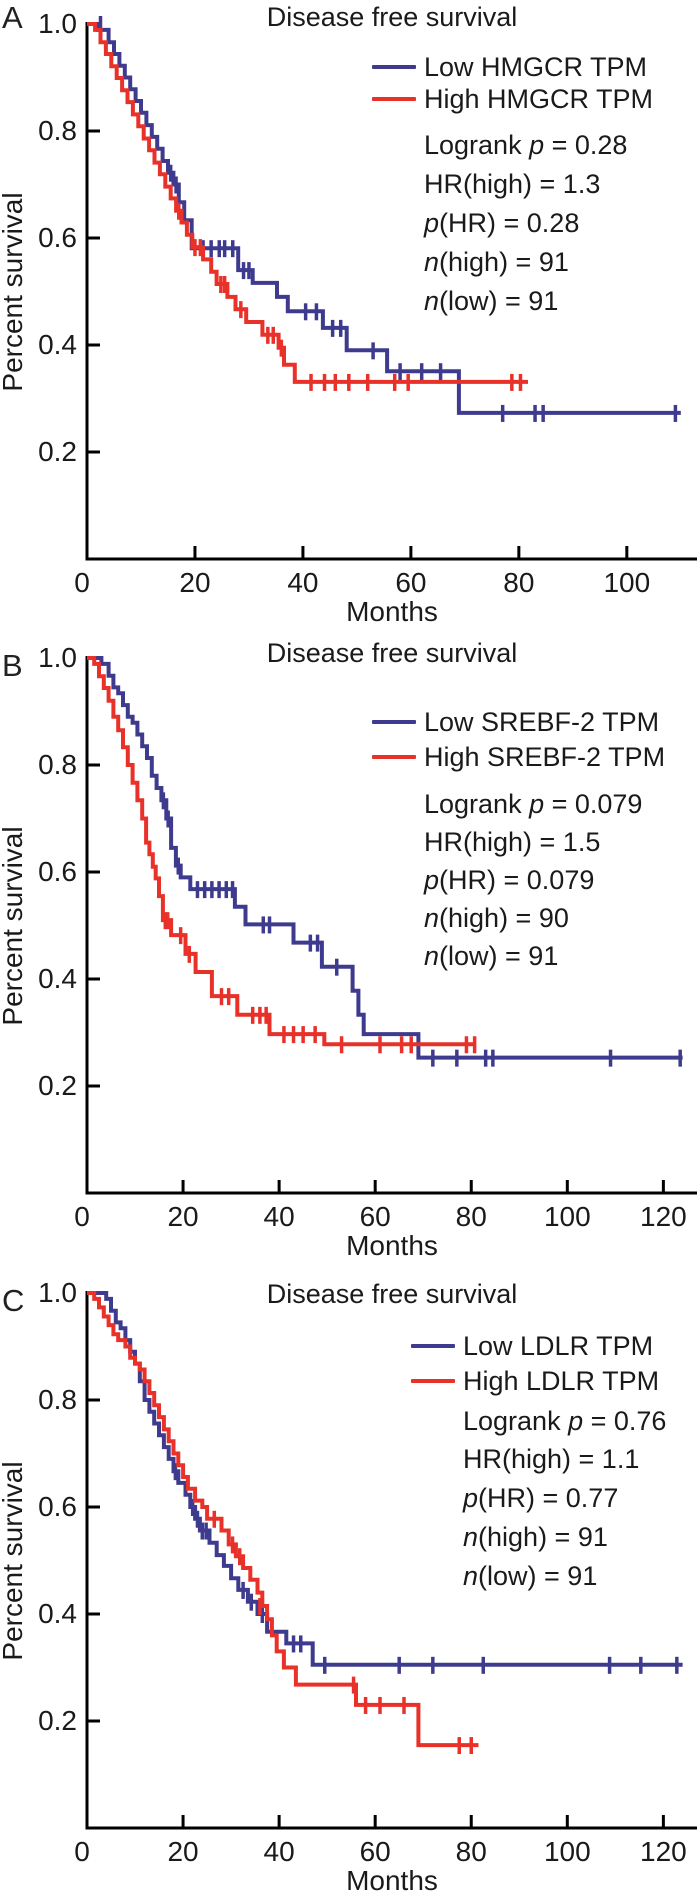 Image resolution: width=700 pixels, height=1903 pixels. I want to click on stat-text-post: (high) = 91, so click(504, 262).